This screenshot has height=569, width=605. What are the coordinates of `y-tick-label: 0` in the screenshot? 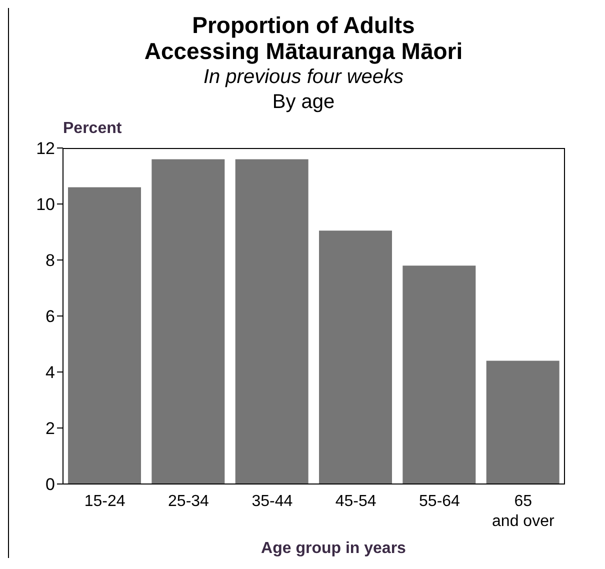 It's located at (50, 484).